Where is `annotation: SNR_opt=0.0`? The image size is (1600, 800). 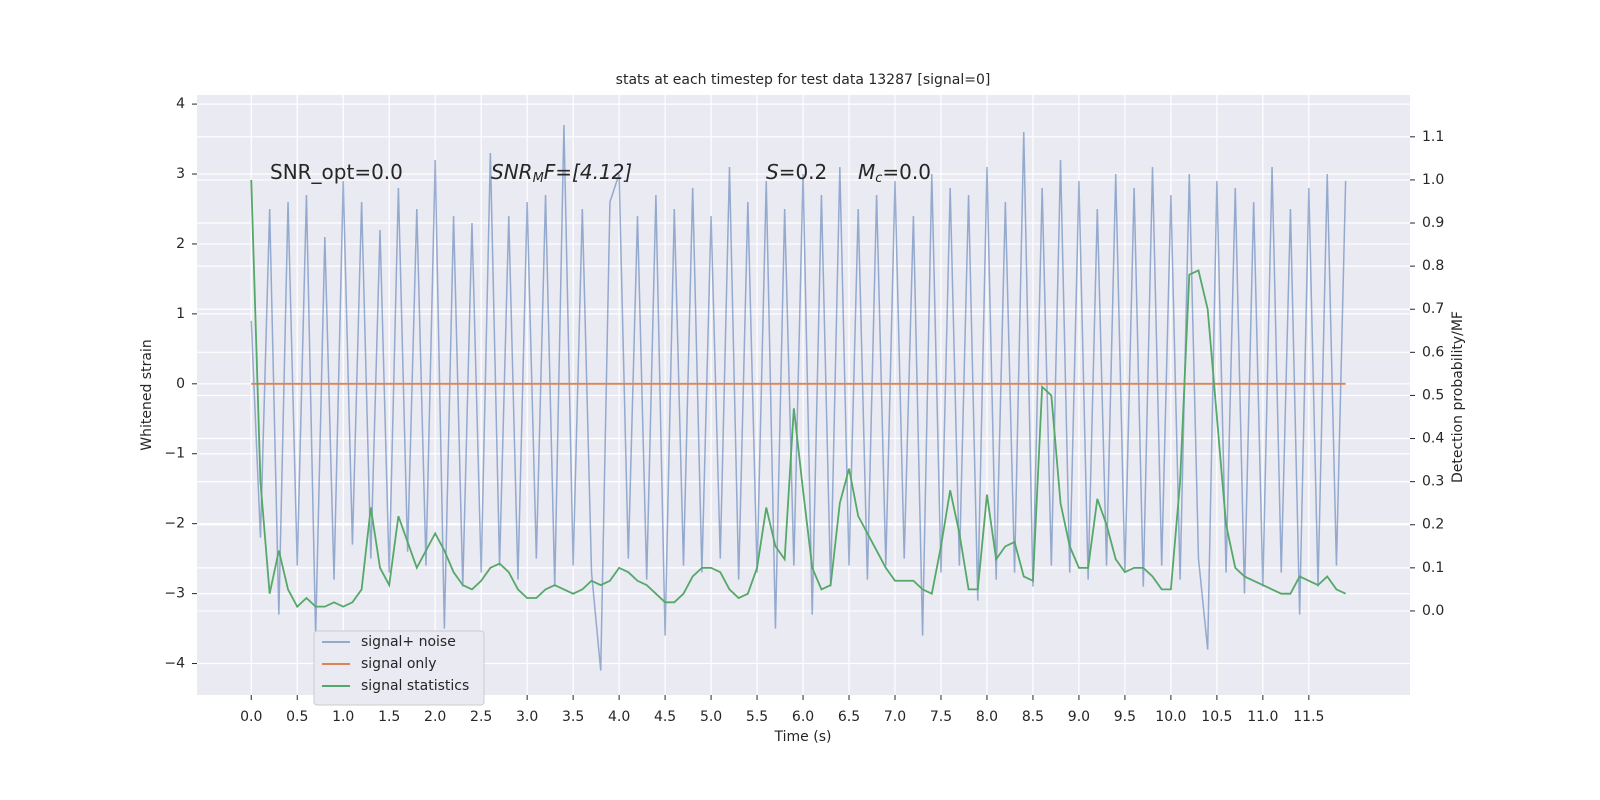 annotation: SNR_opt=0.0 is located at coordinates (336, 172).